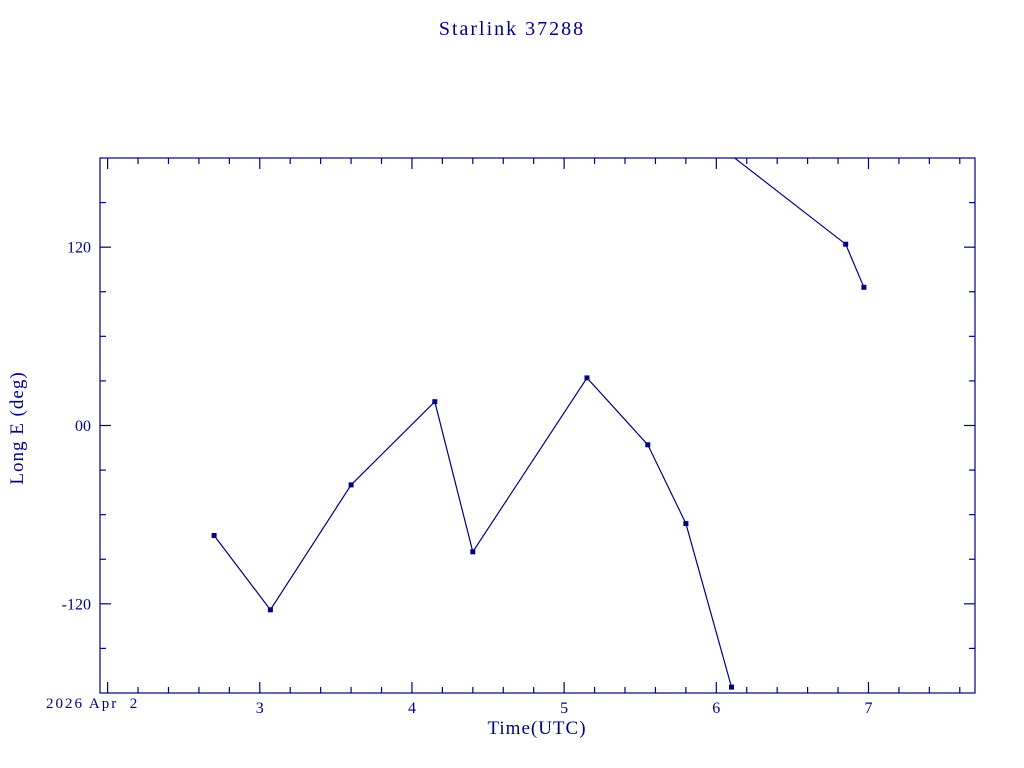 The height and width of the screenshot is (768, 1024). What do you see at coordinates (79, 248) in the screenshot?
I see `y-tick-label: 120` at bounding box center [79, 248].